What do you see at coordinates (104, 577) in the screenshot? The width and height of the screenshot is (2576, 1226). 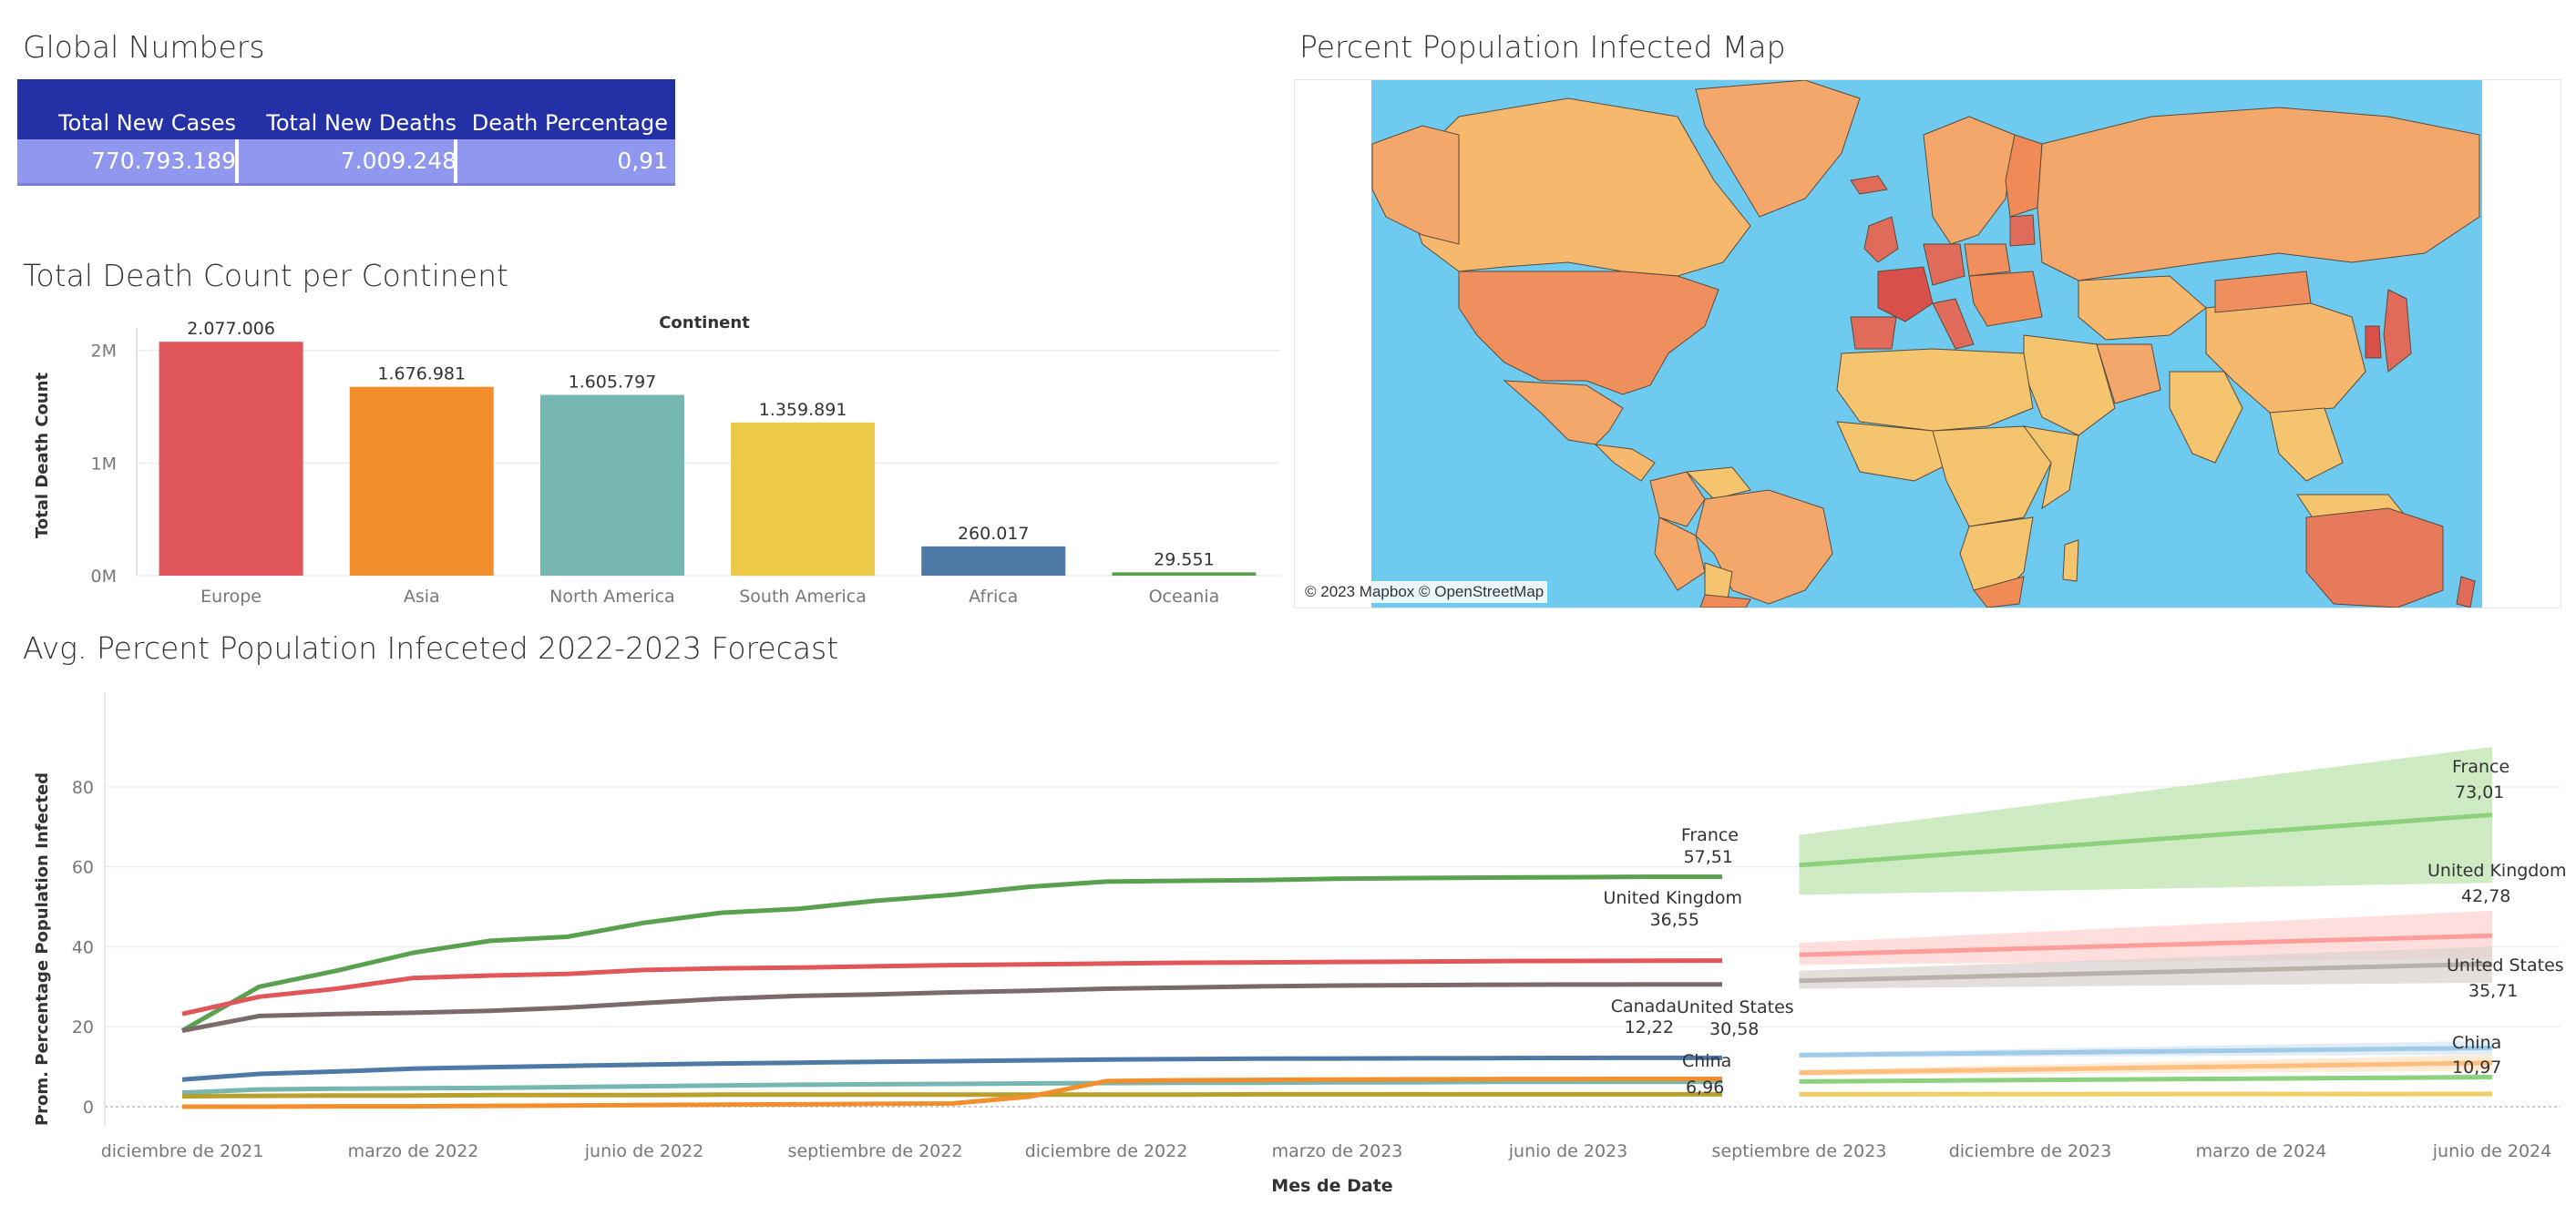 I see `bar-y-tick-label: 0M` at bounding box center [104, 577].